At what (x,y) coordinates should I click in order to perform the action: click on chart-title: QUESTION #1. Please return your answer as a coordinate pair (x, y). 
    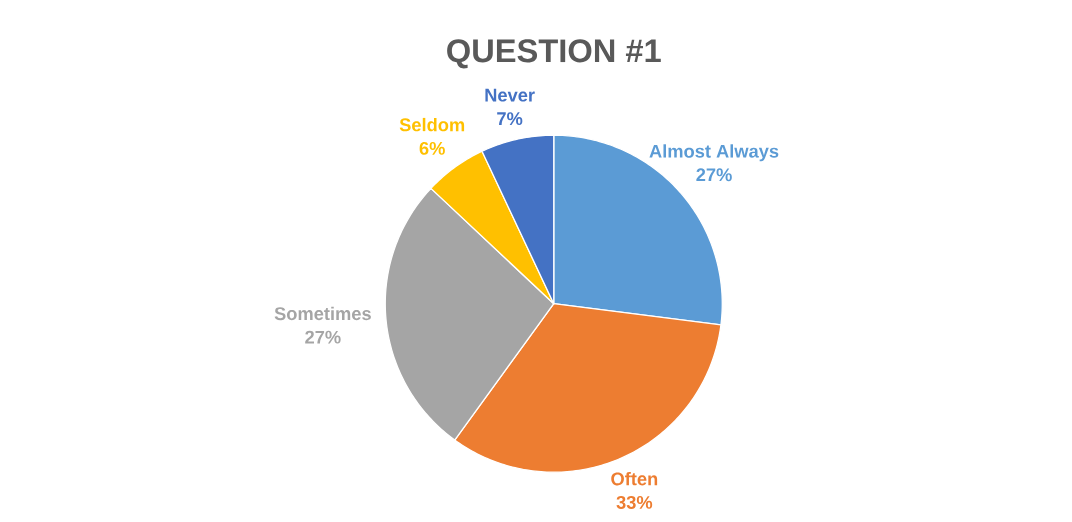
    Looking at the image, I should click on (554, 54).